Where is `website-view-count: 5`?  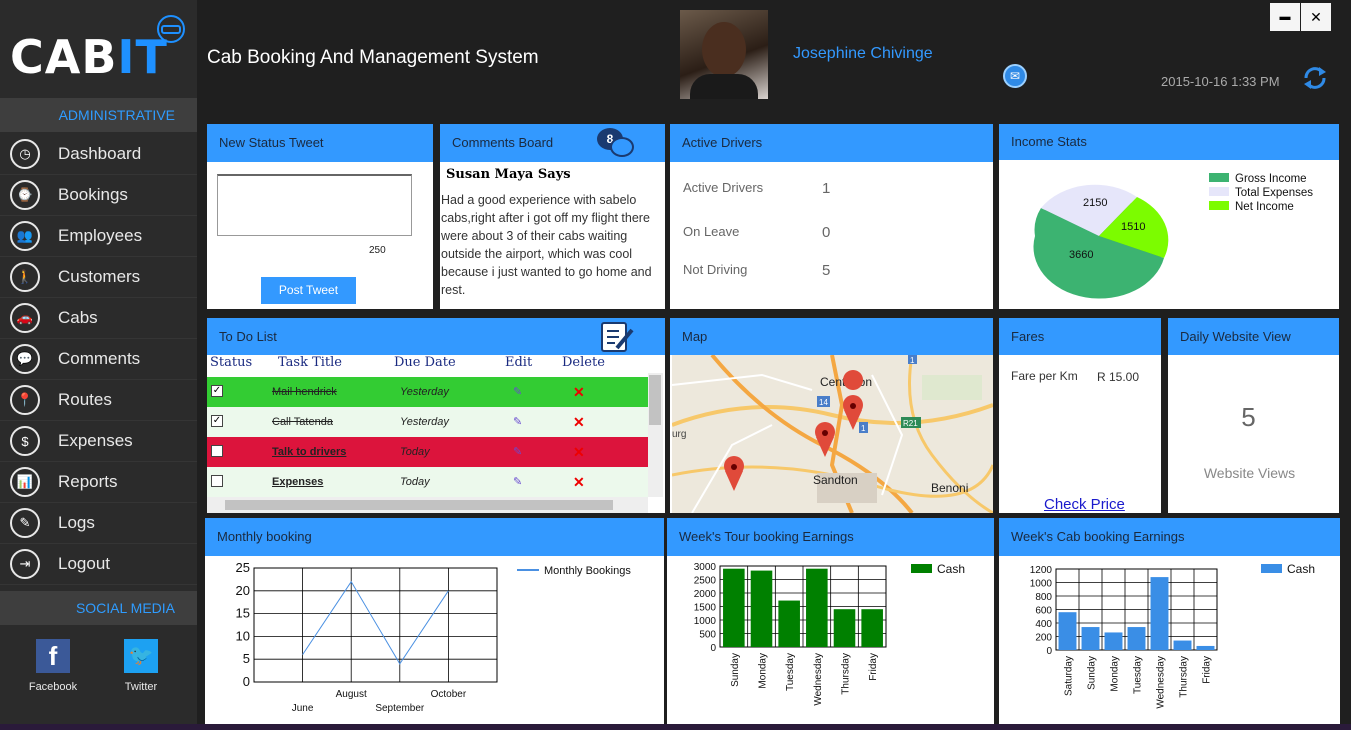 website-view-count: 5 is located at coordinates (1248, 417).